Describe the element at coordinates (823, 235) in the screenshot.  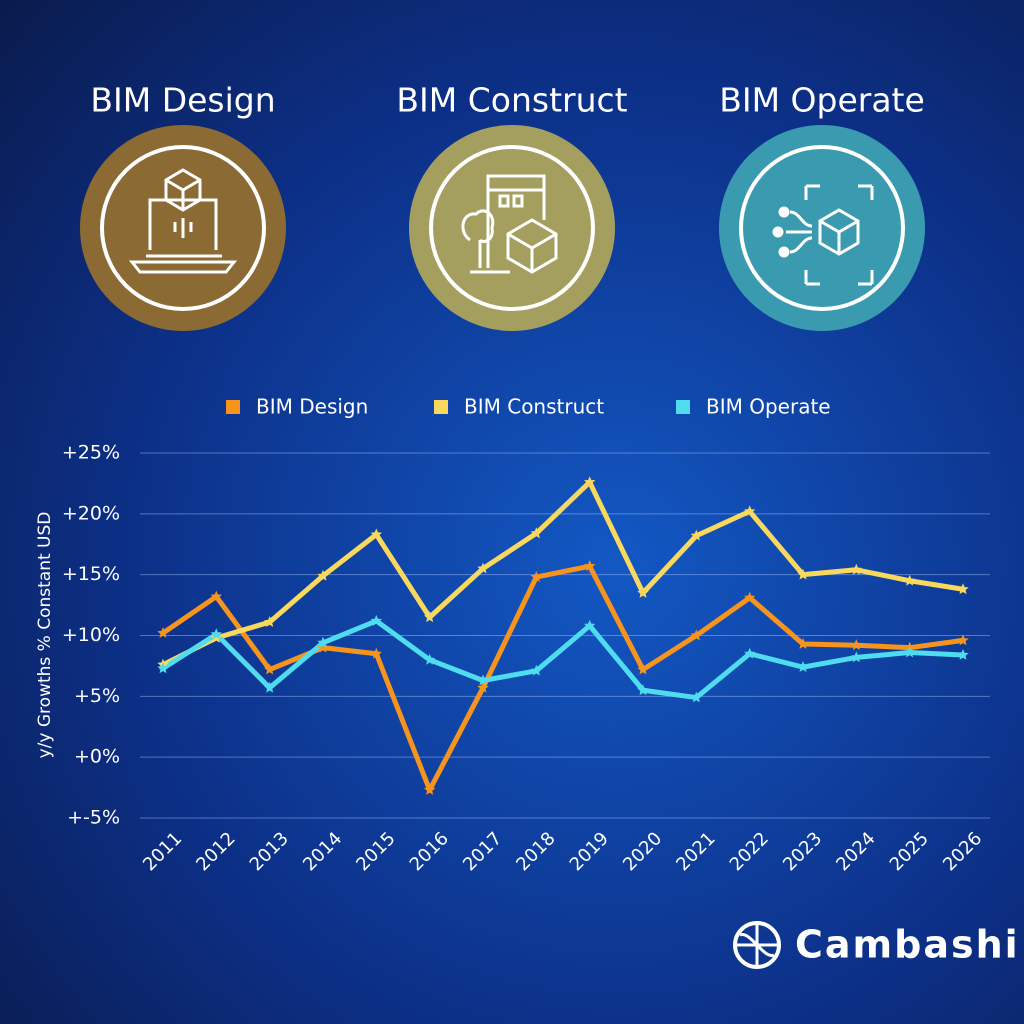
I see `operate-icon` at that location.